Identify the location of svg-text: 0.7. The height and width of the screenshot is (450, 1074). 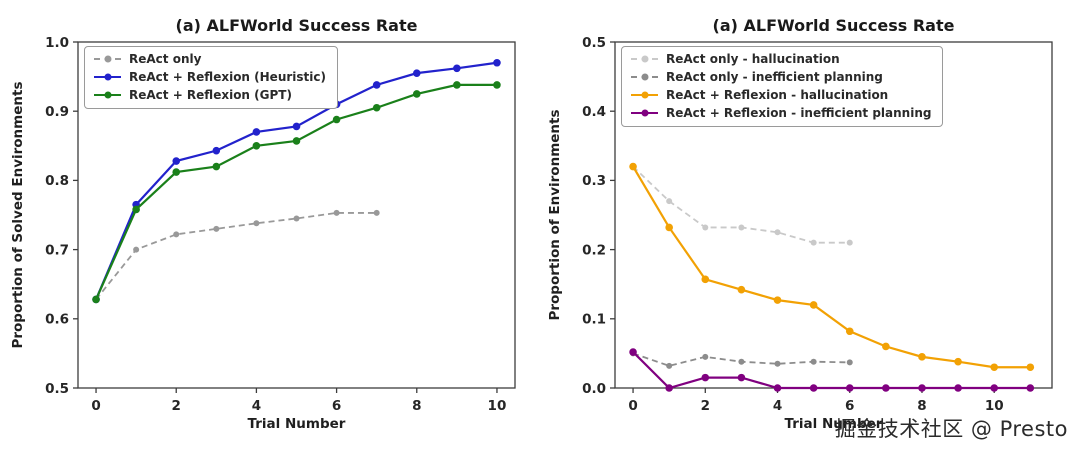
(57, 250).